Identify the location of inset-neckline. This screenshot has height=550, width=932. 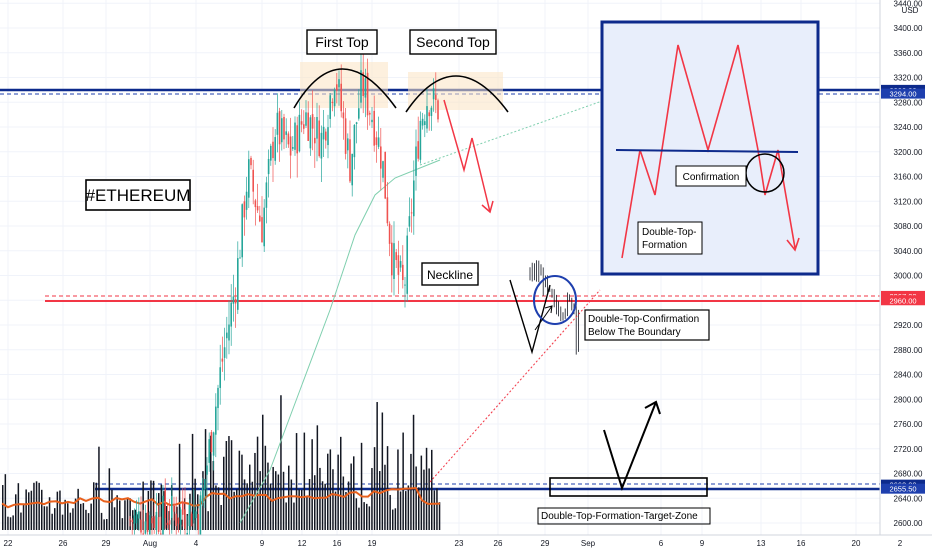
(707, 151).